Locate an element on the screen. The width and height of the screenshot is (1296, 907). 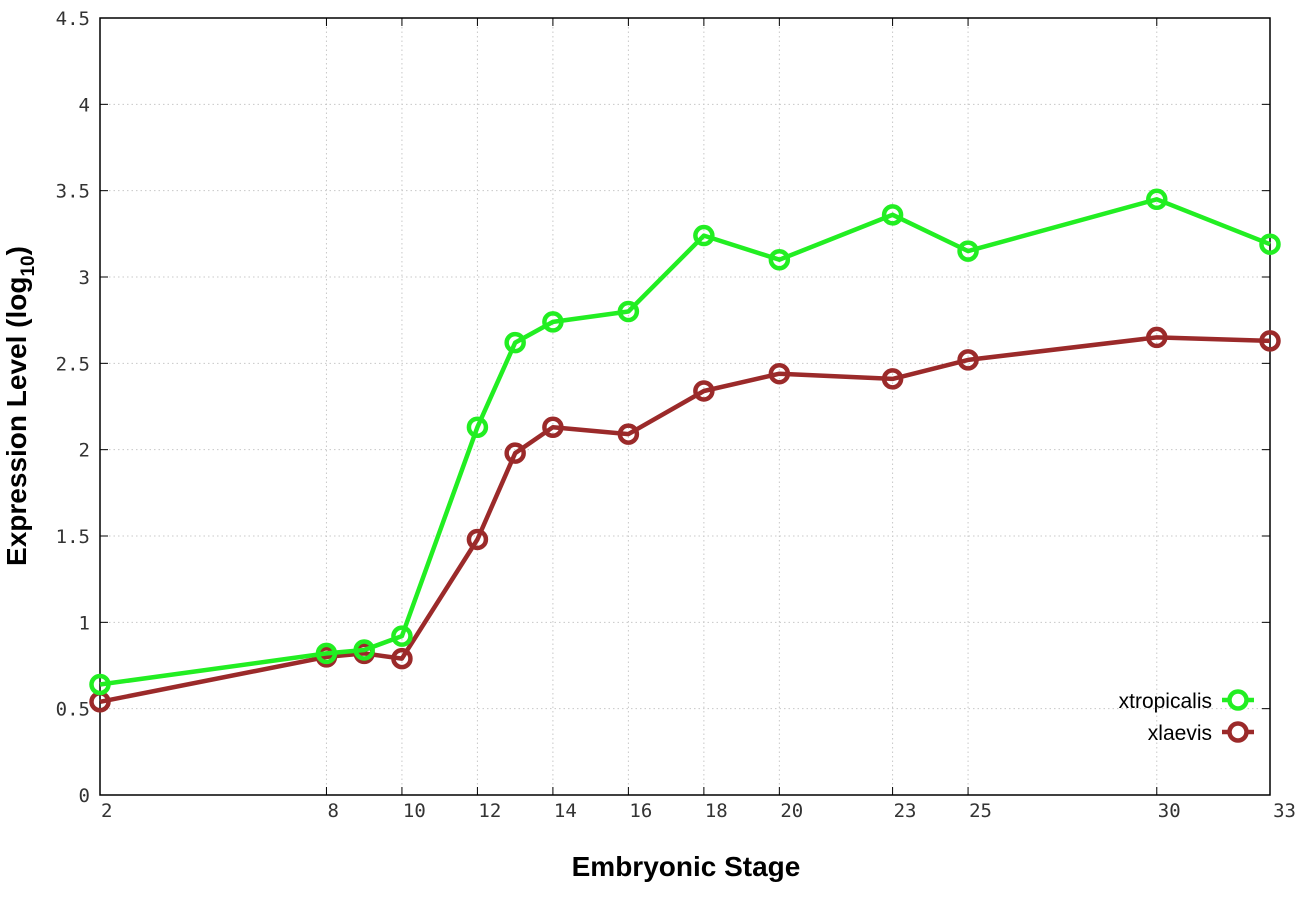
y-tick-label: 3 is located at coordinates (84, 278).